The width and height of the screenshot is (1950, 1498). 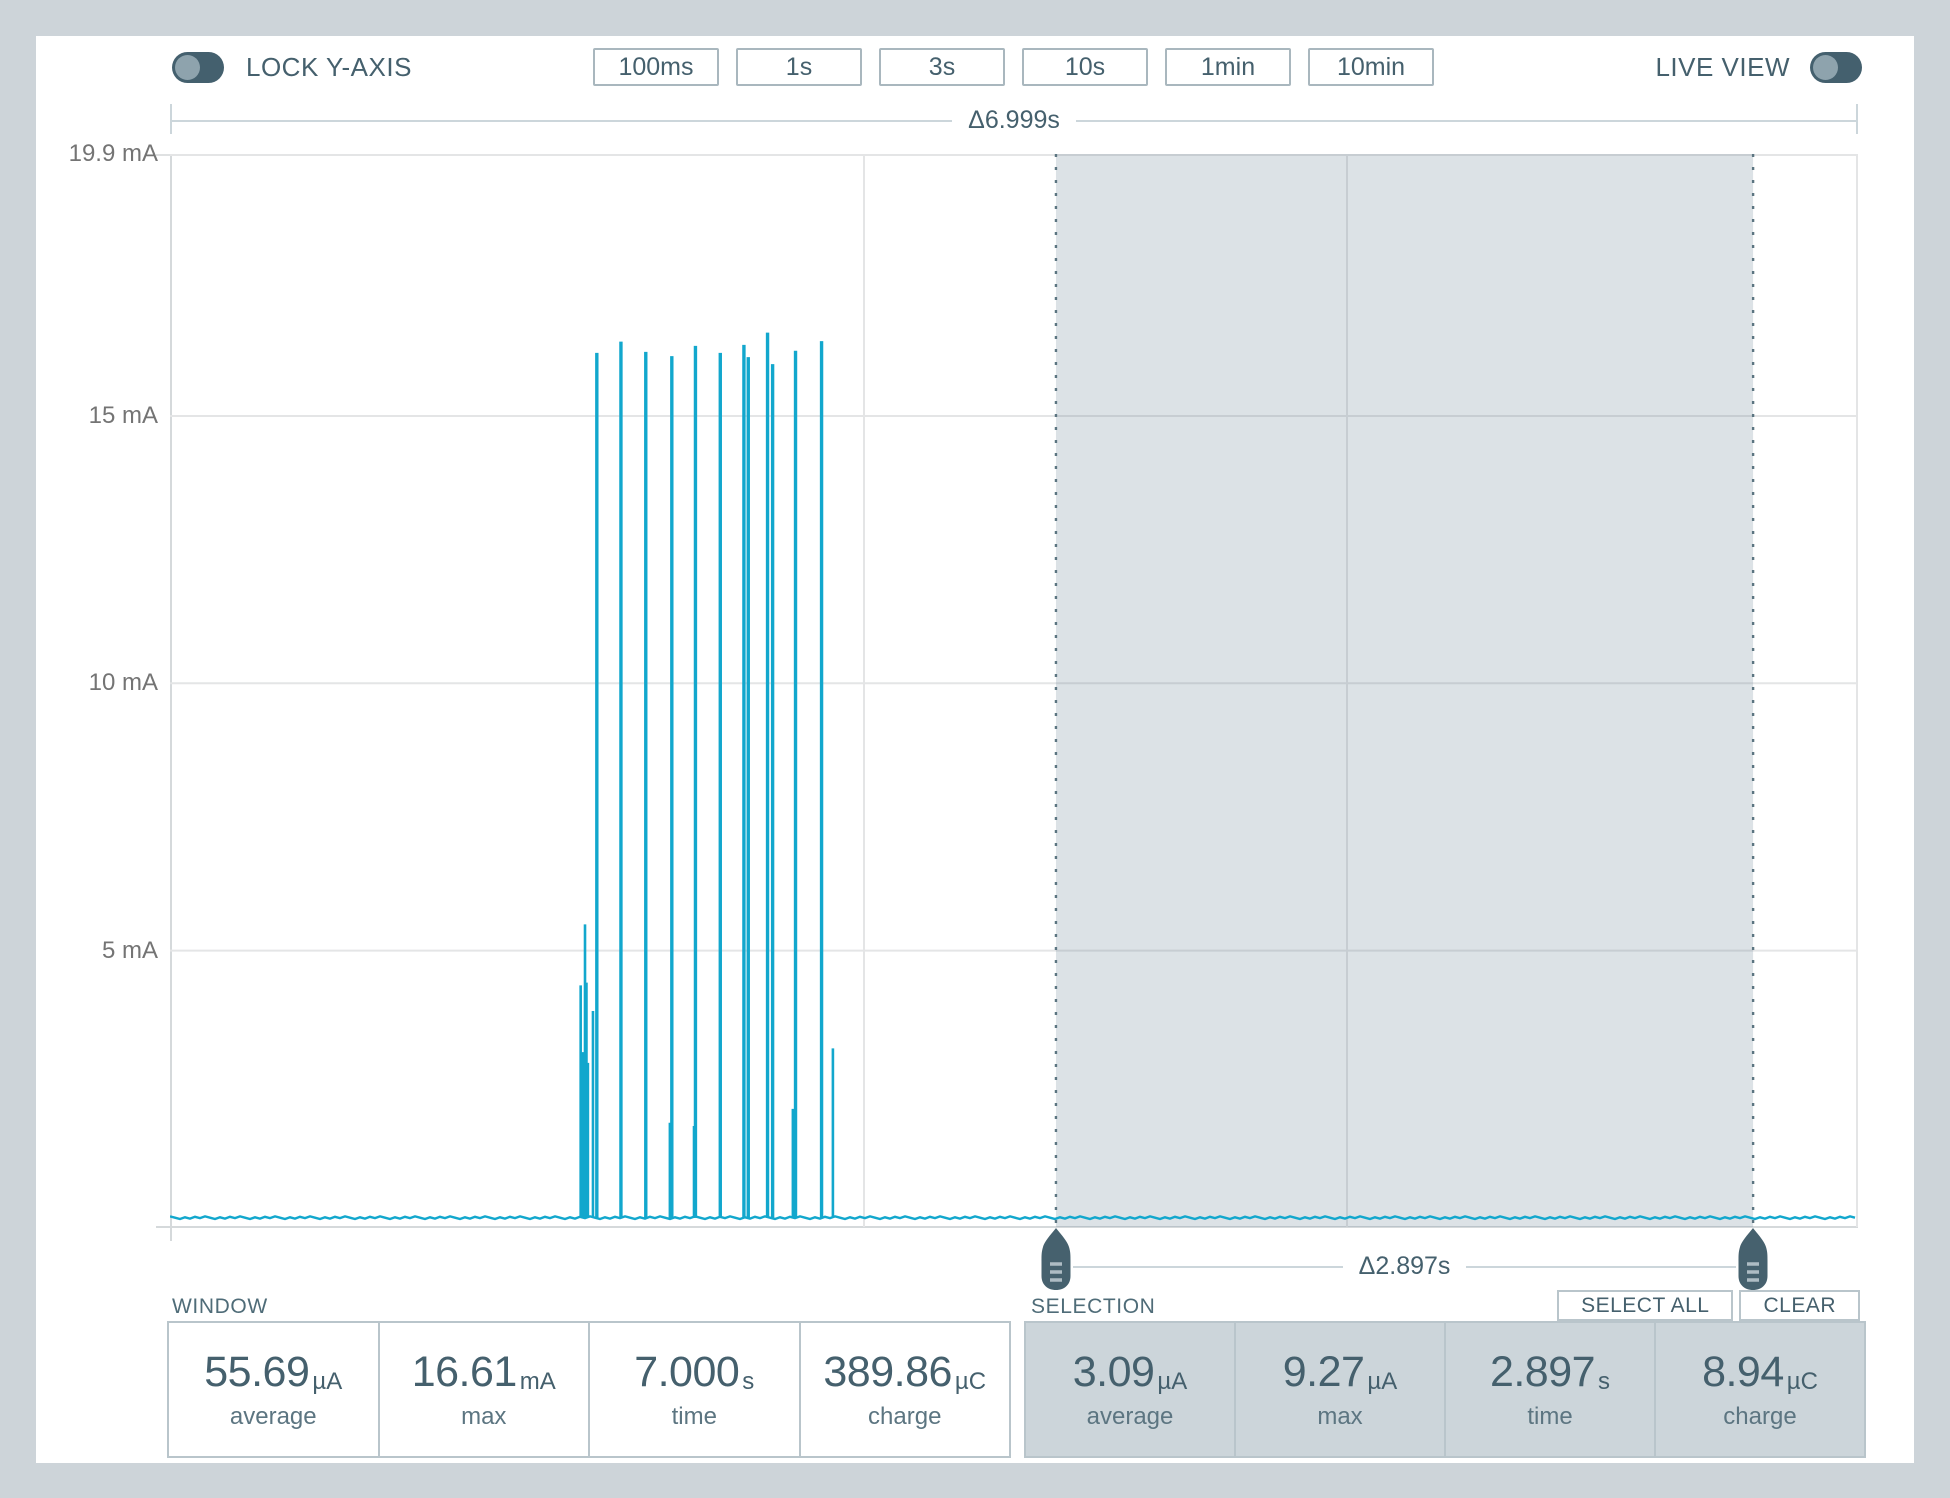 I want to click on window-delta-bracket: Δ6.999s, so click(x=1014, y=120).